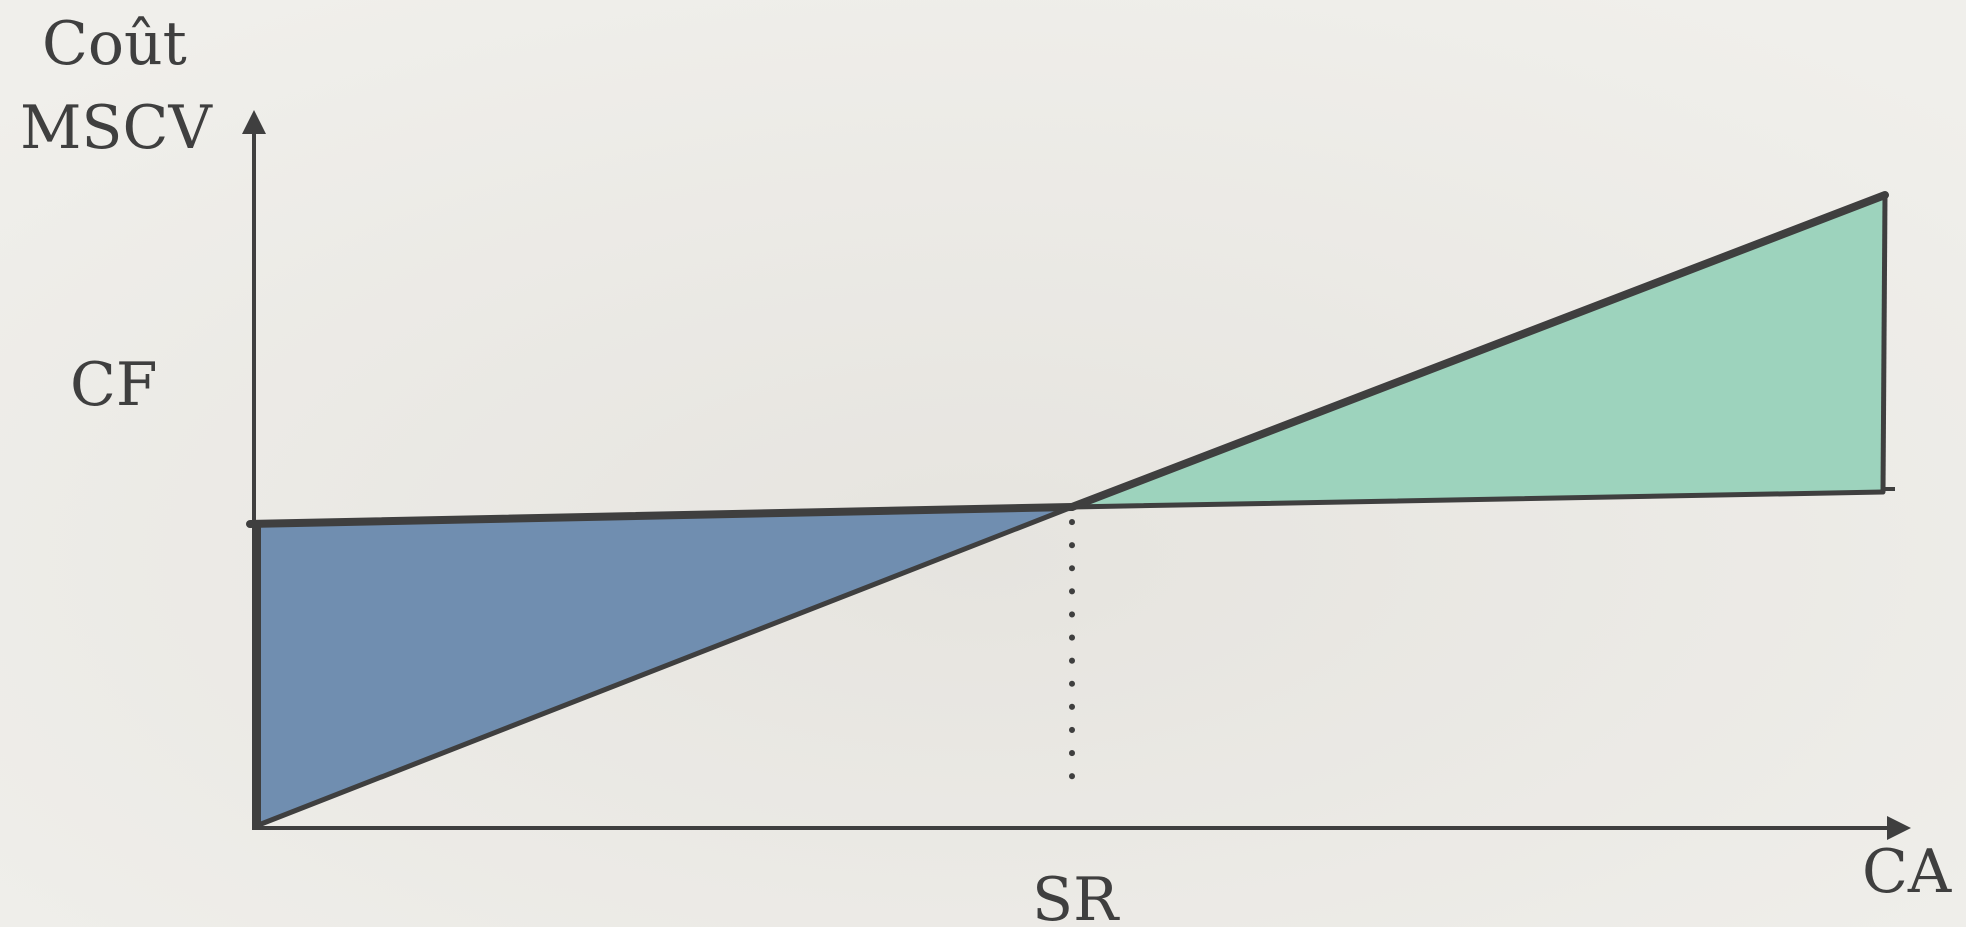  What do you see at coordinates (254, 122) in the screenshot?
I see `y-axis-arrowhead` at bounding box center [254, 122].